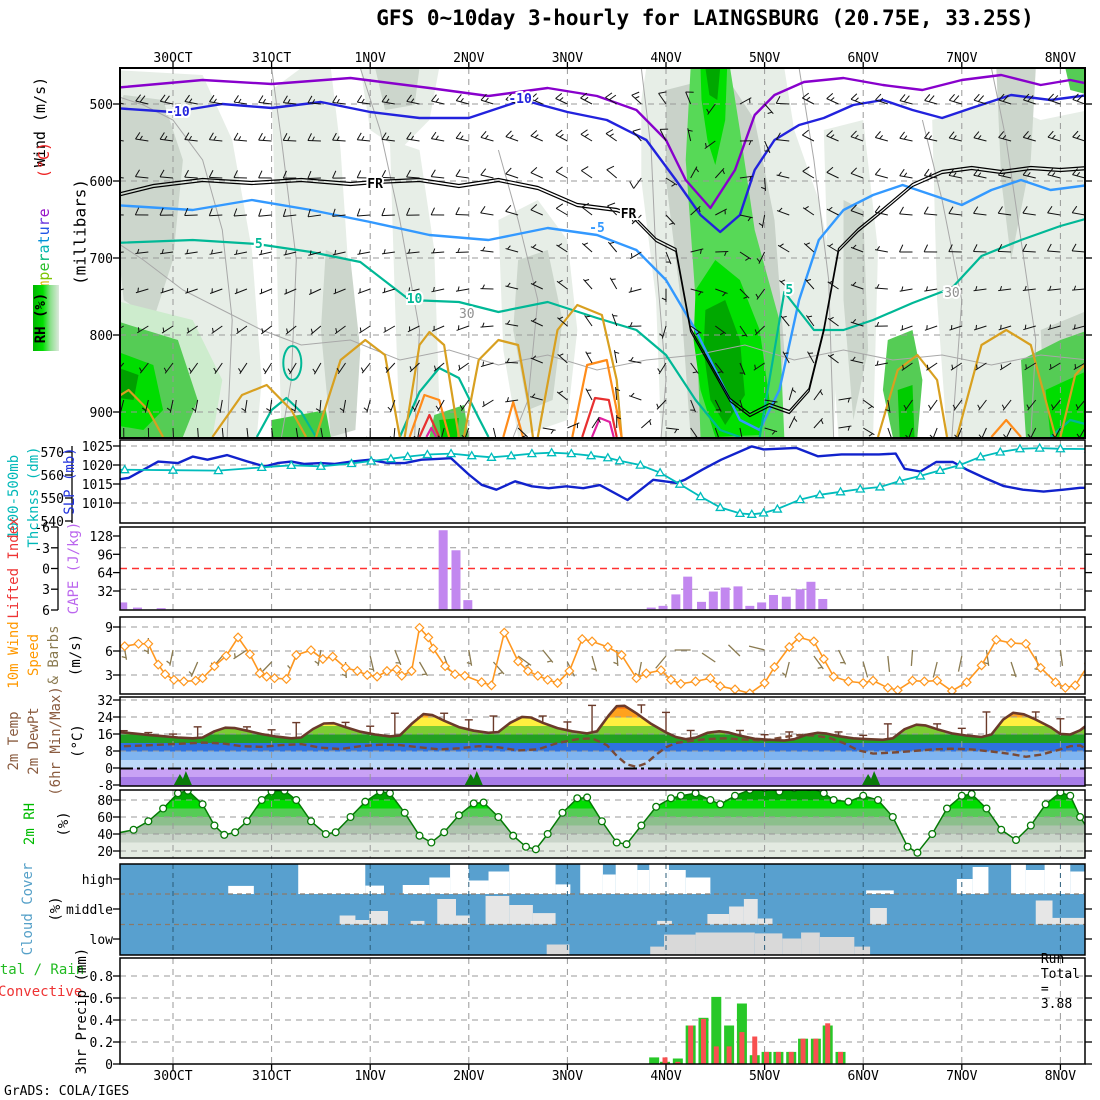 This screenshot has height=1100, width=1100. I want to click on rh2m-panel, so click(602, 824).